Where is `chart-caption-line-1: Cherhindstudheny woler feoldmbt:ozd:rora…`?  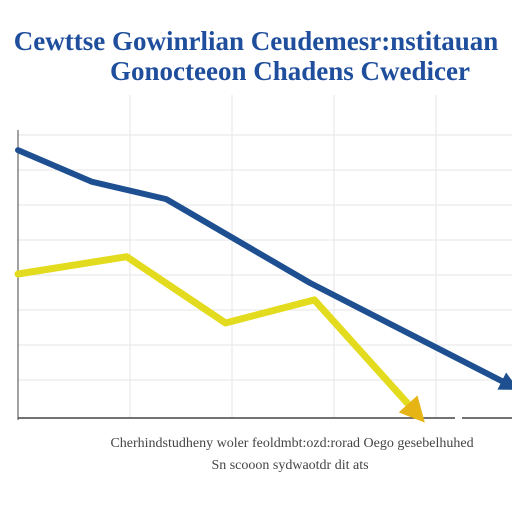
chart-caption-line-1: Cherhindstudheny woler feoldmbt:ozd:rora… is located at coordinates (291, 443).